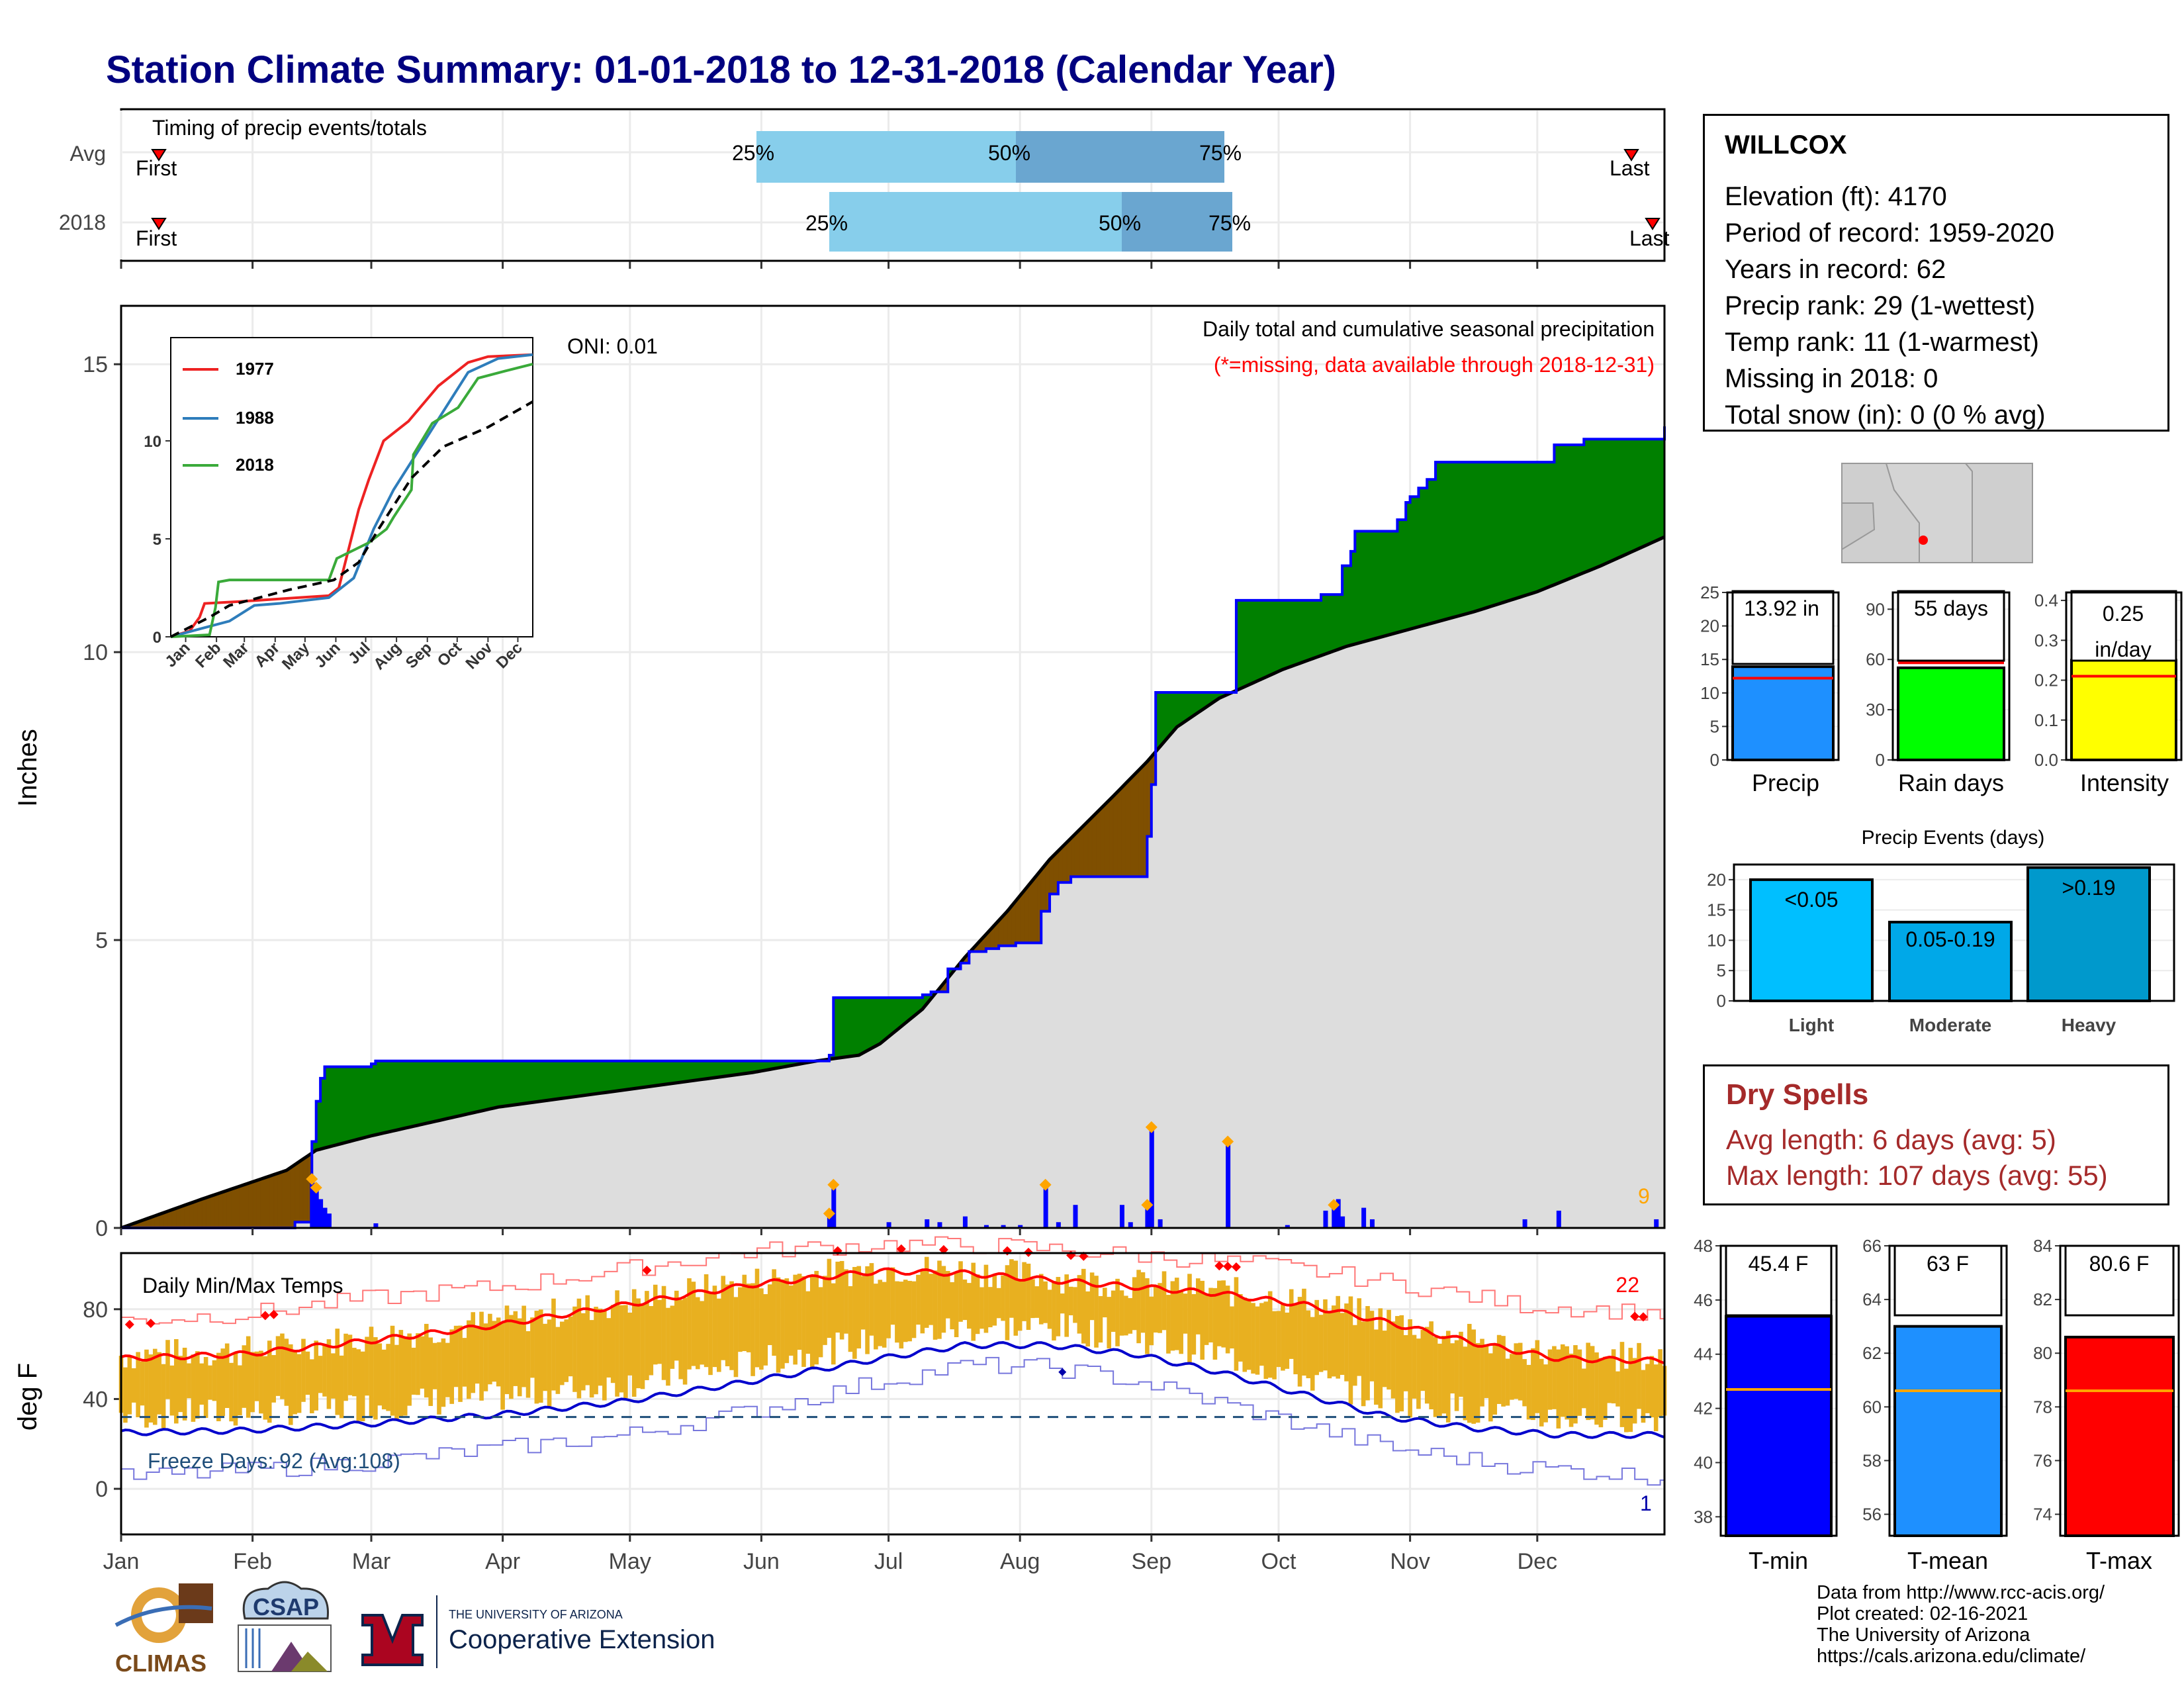 The width and height of the screenshot is (2184, 1688). Describe the element at coordinates (285, 1626) in the screenshot. I see `csap-logo: CSAP` at that location.